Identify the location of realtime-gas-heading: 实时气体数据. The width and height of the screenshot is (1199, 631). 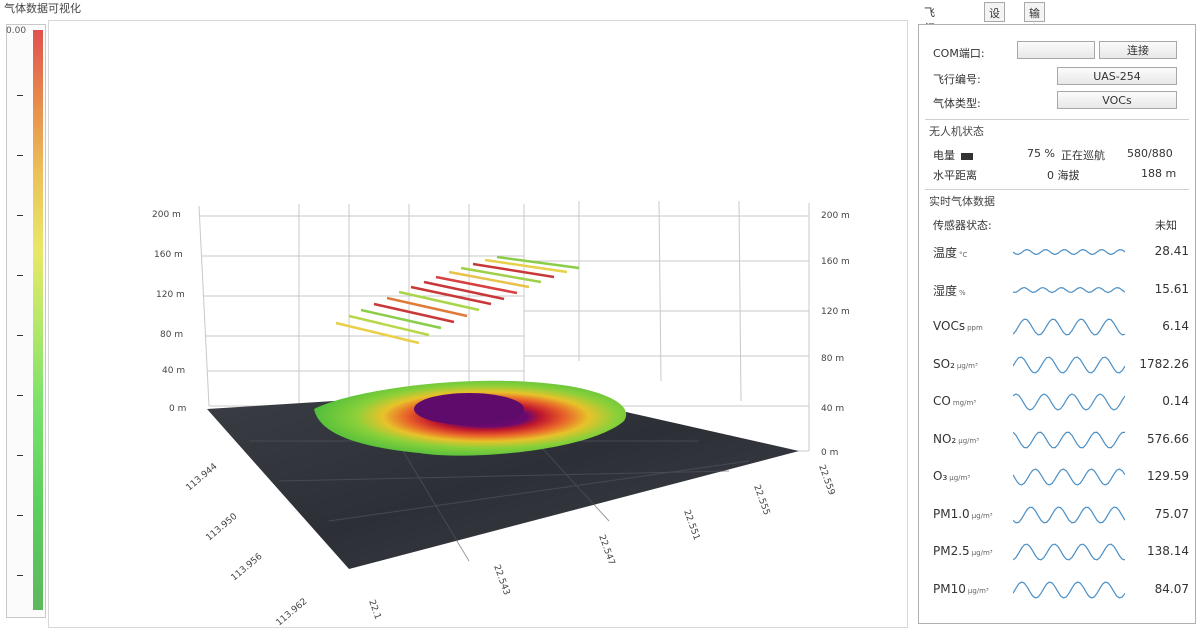
(962, 201).